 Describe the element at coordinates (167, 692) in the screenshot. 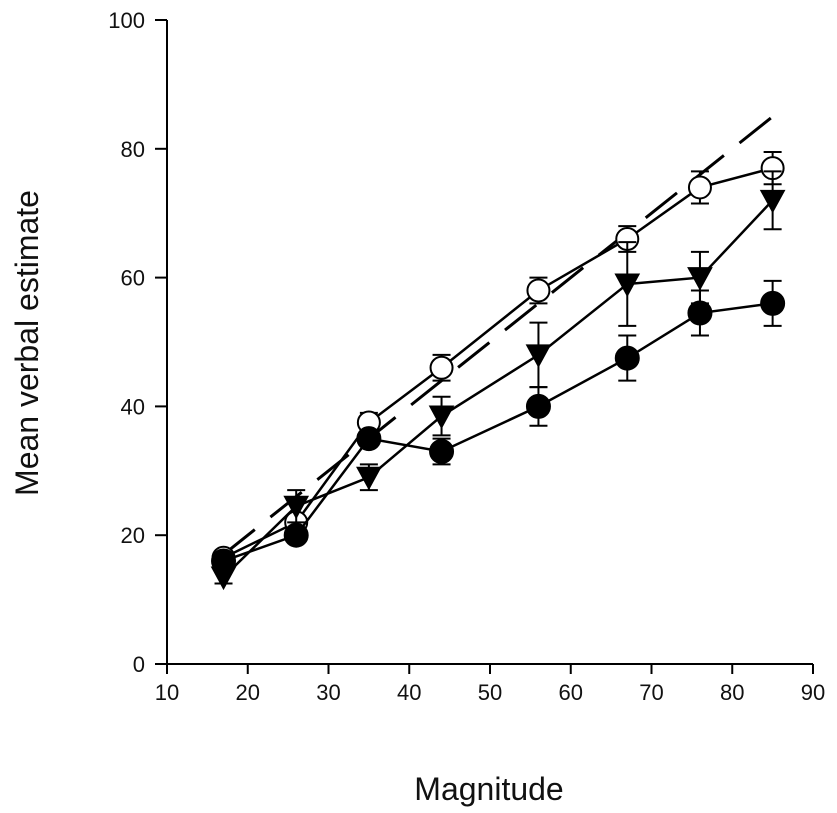

I see `x-tick-label: 10` at that location.